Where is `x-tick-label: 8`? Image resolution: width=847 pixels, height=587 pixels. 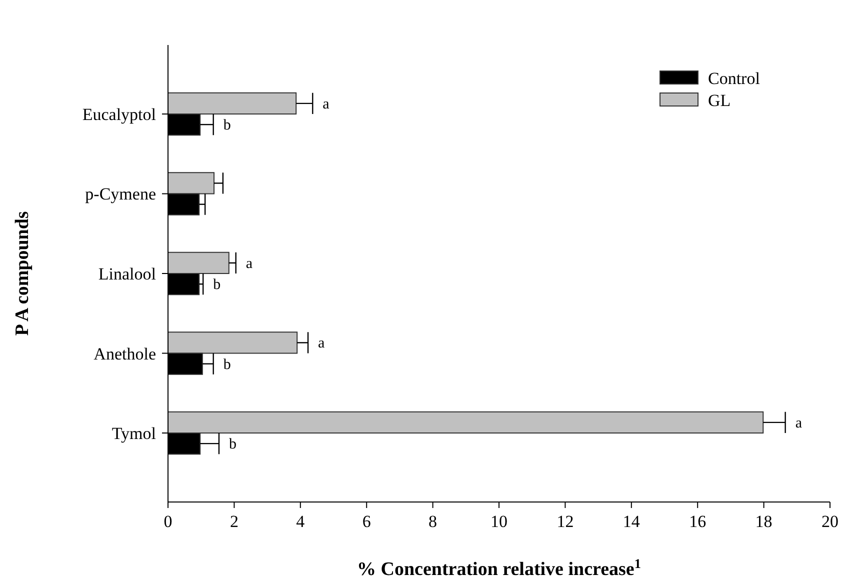 x-tick-label: 8 is located at coordinates (433, 521).